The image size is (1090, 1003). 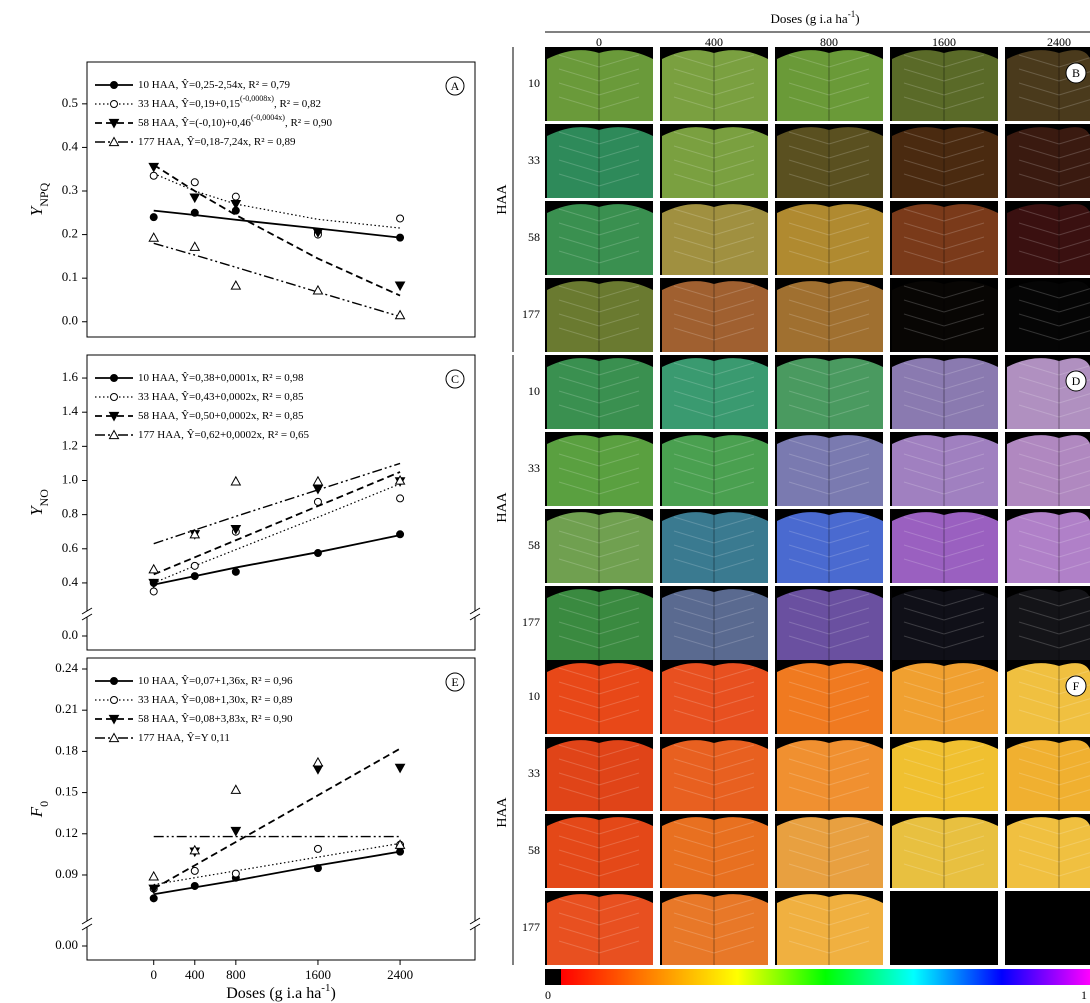 I want to click on y-tick-label: 0.4, so click(x=70, y=581).